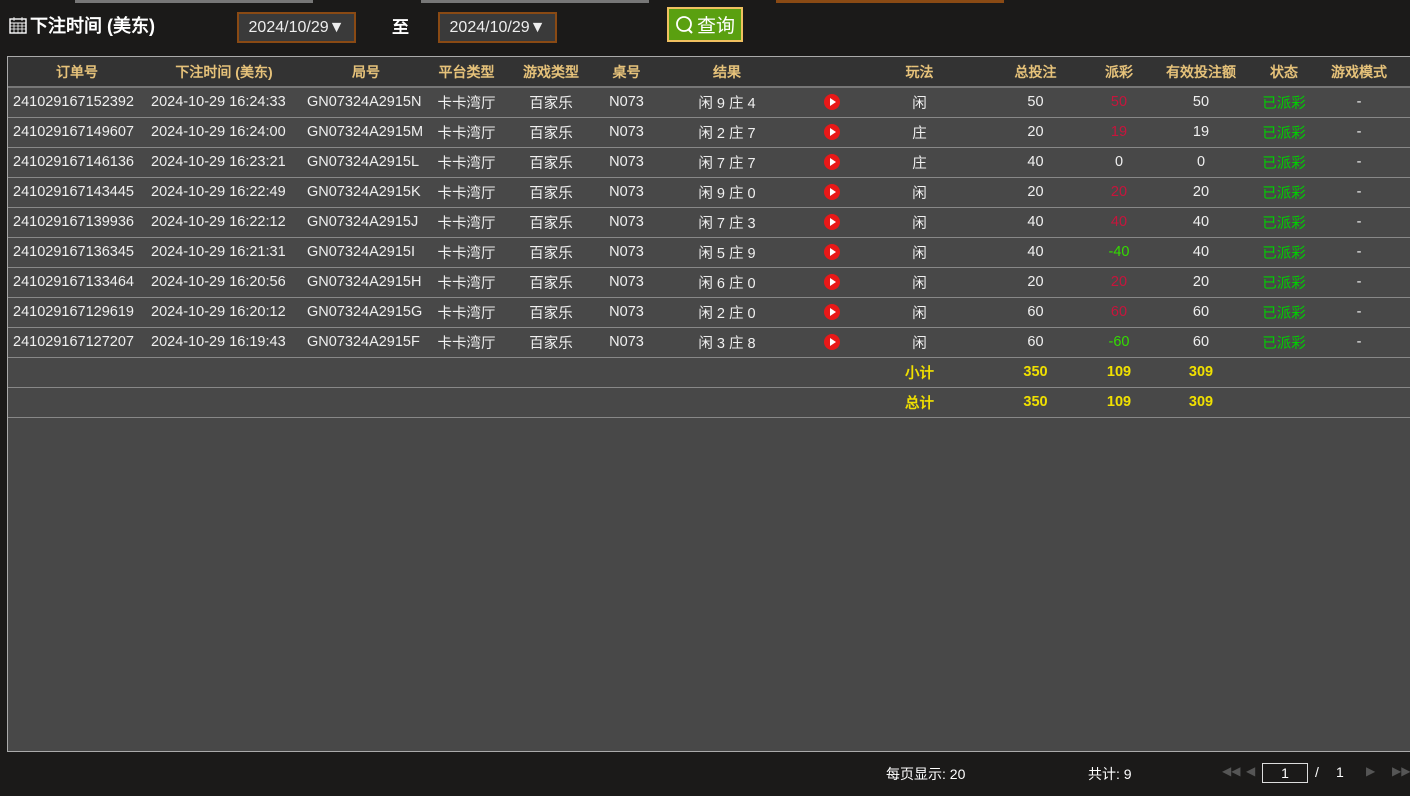  What do you see at coordinates (1285, 773) in the screenshot?
I see `page-input` at bounding box center [1285, 773].